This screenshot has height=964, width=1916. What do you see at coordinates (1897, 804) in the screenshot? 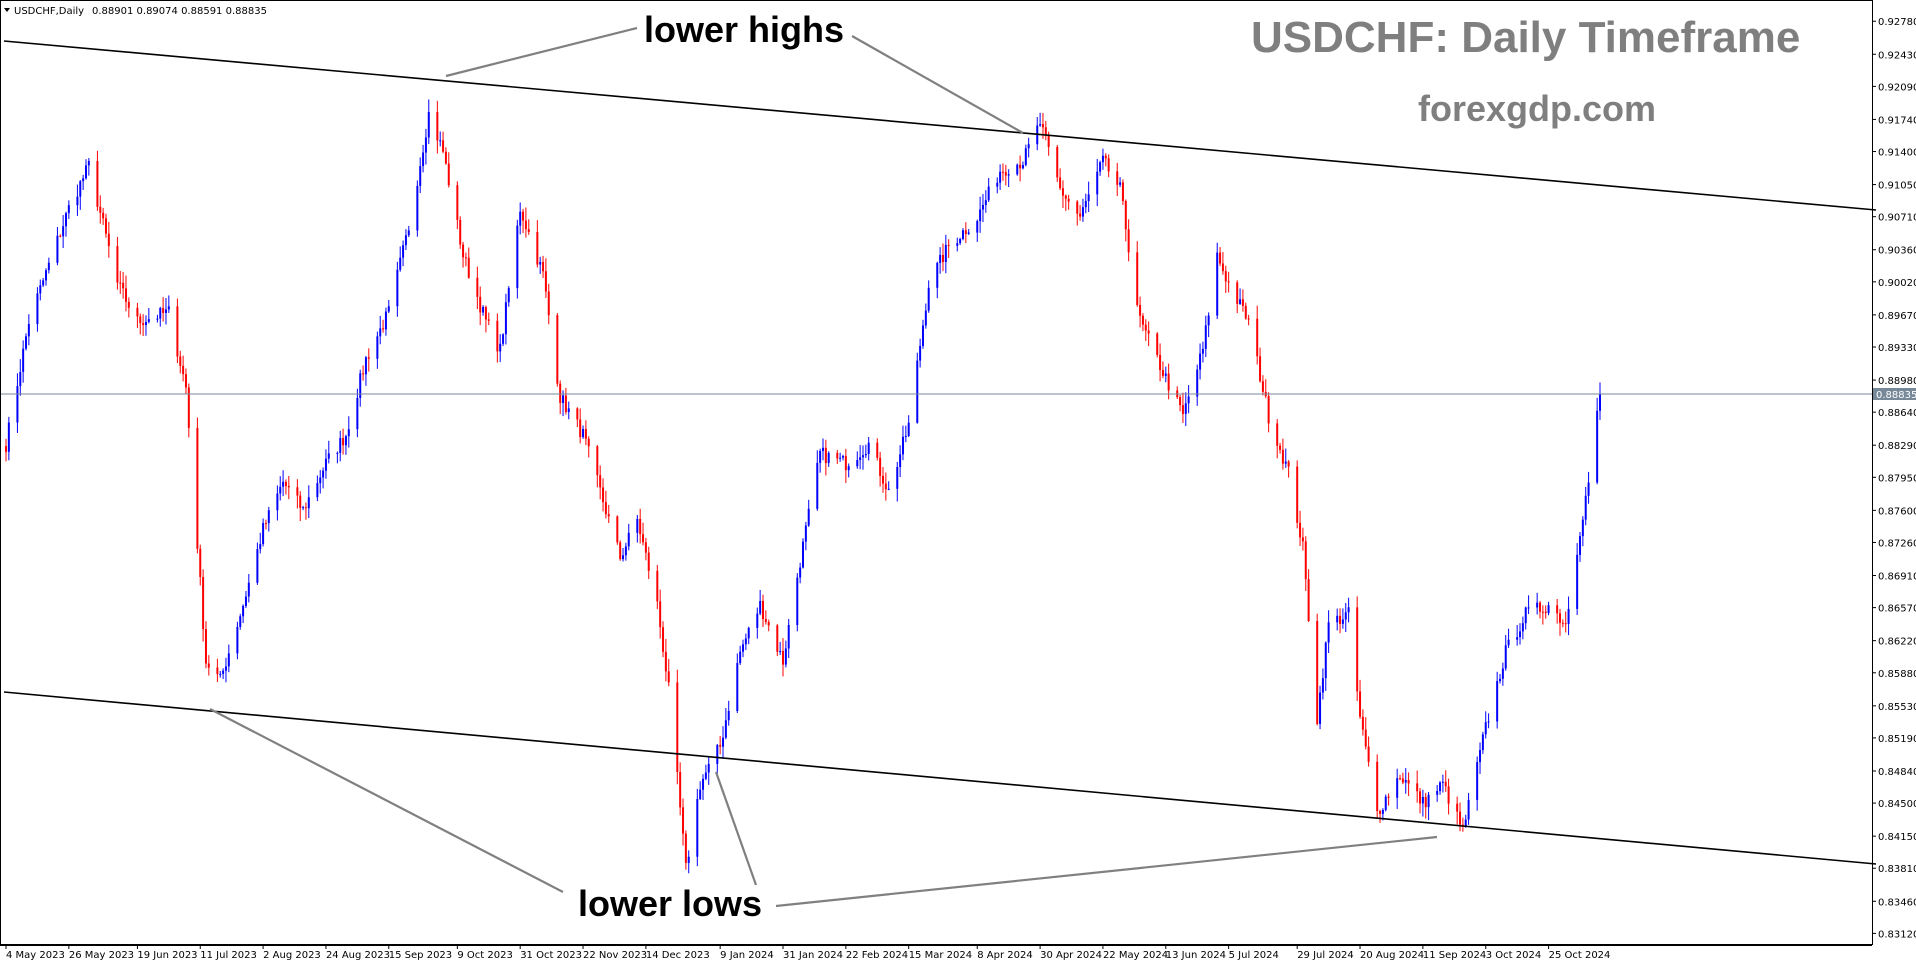
I see `y-tick-label: 0.84500` at bounding box center [1897, 804].